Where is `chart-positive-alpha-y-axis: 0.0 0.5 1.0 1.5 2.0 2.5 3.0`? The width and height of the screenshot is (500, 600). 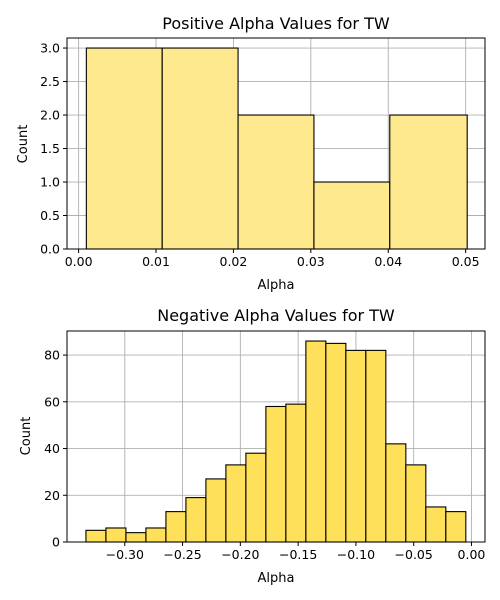 chart-positive-alpha-y-axis: 0.0 0.5 1.0 1.5 2.0 2.5 3.0 is located at coordinates (53, 149).